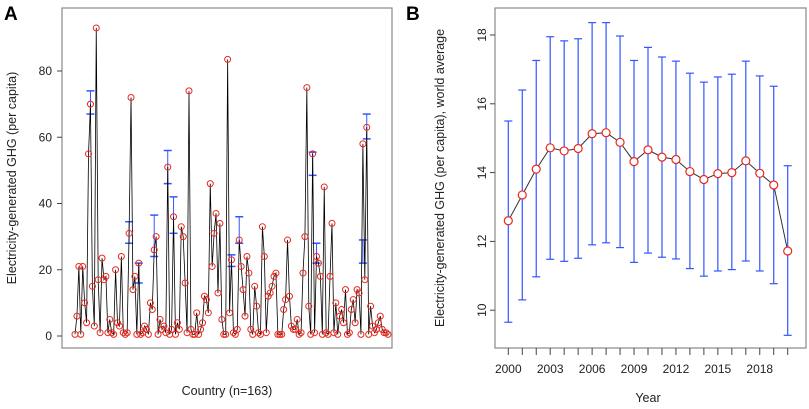 The image size is (809, 409). What do you see at coordinates (482, 241) in the screenshot?
I see `panel-b-ytick-label: 12` at bounding box center [482, 241].